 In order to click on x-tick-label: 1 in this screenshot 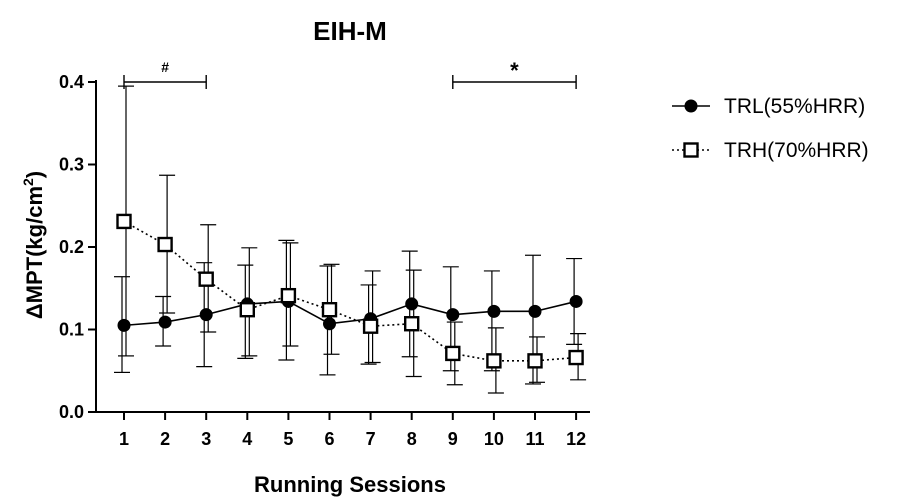, I will do `click(124, 439)`.